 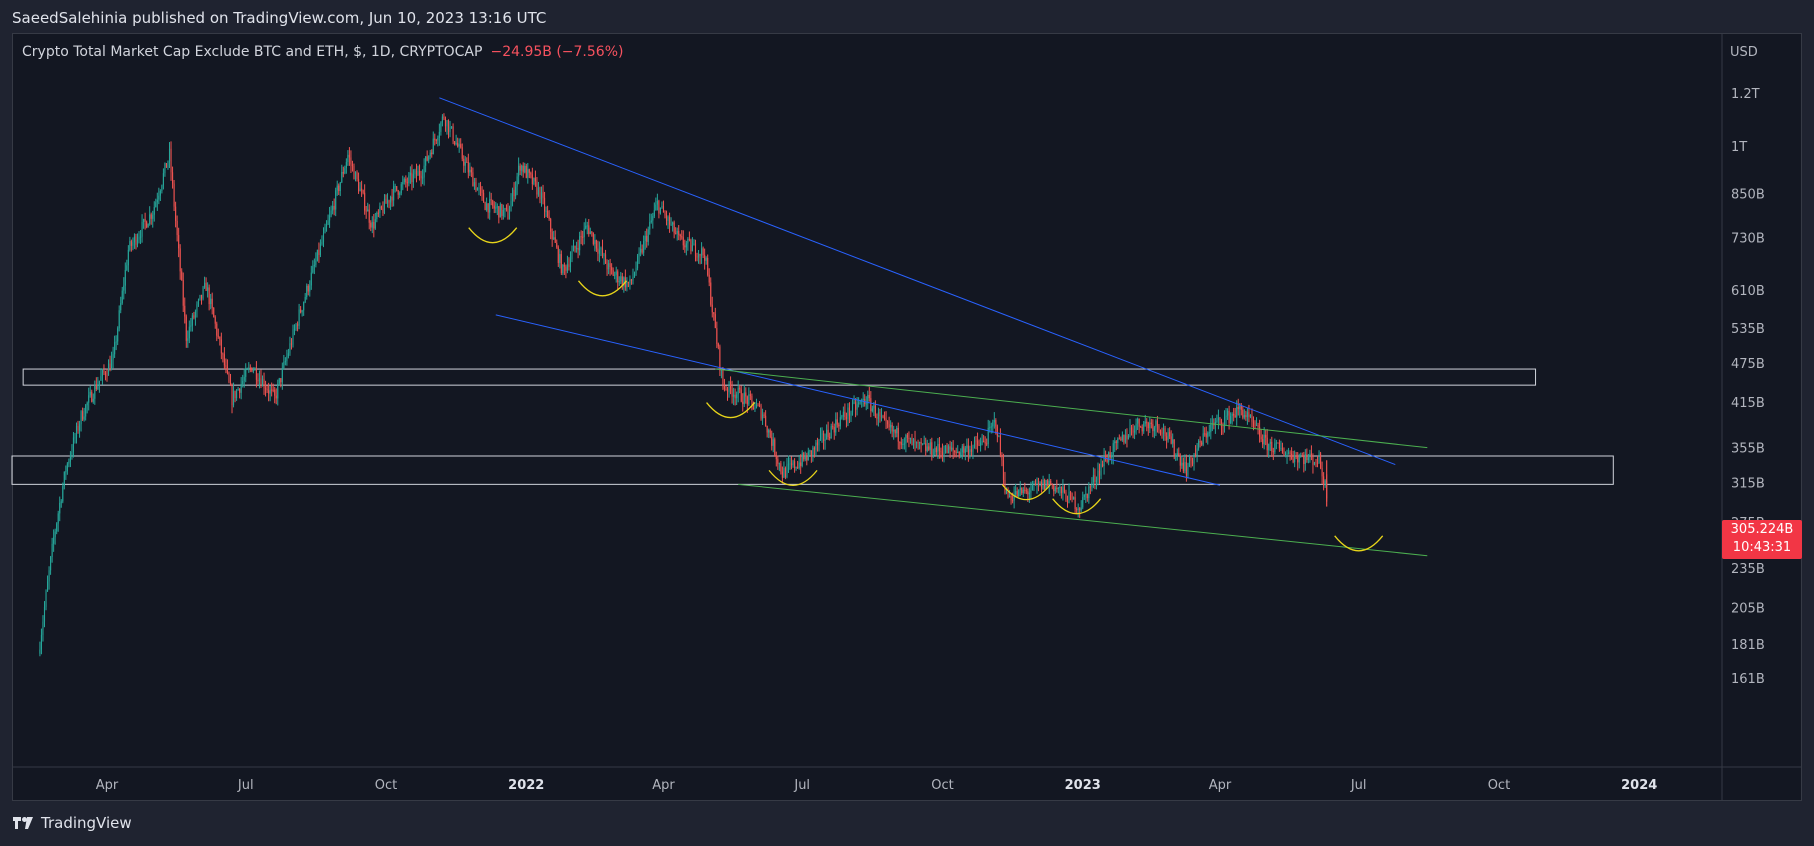 I want to click on price-change: −24.95B (−7.56%), so click(x=557, y=52).